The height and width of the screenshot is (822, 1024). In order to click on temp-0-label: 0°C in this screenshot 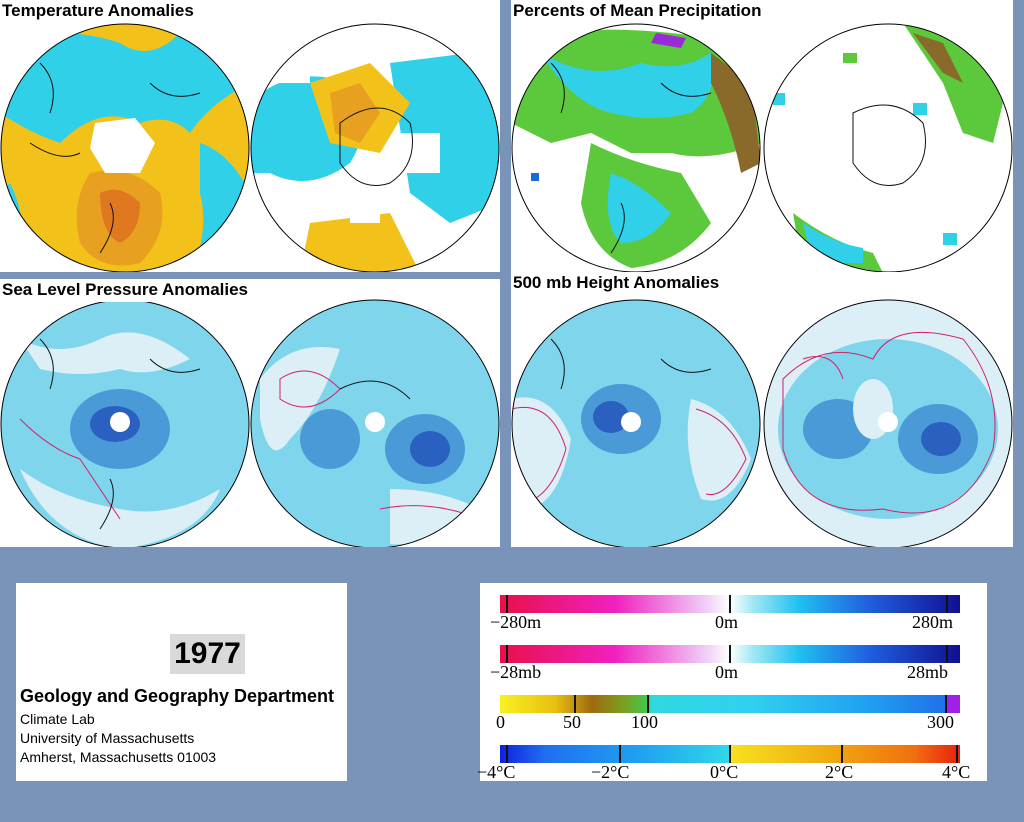, I will do `click(724, 772)`.